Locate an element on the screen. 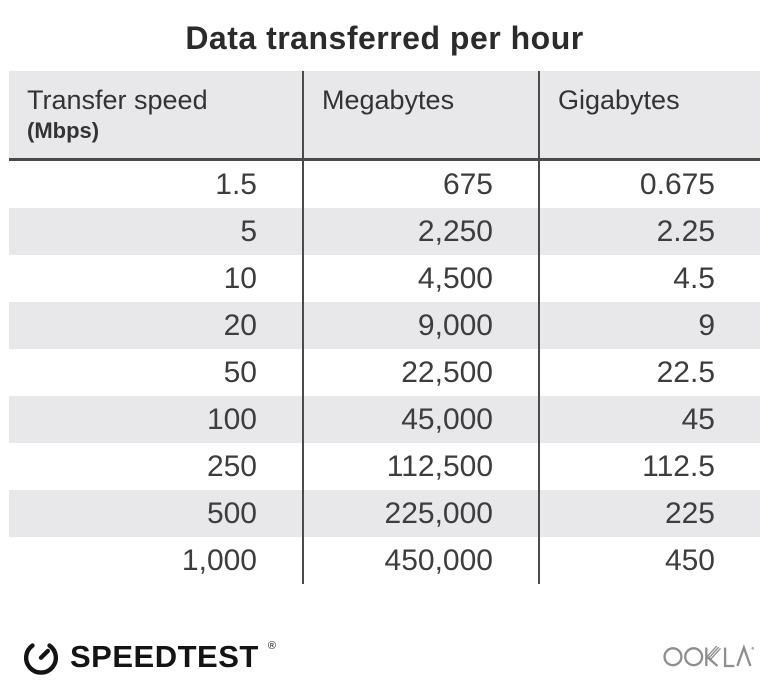 The image size is (769, 698). table-row: 20 9,000 9 is located at coordinates (384, 325).